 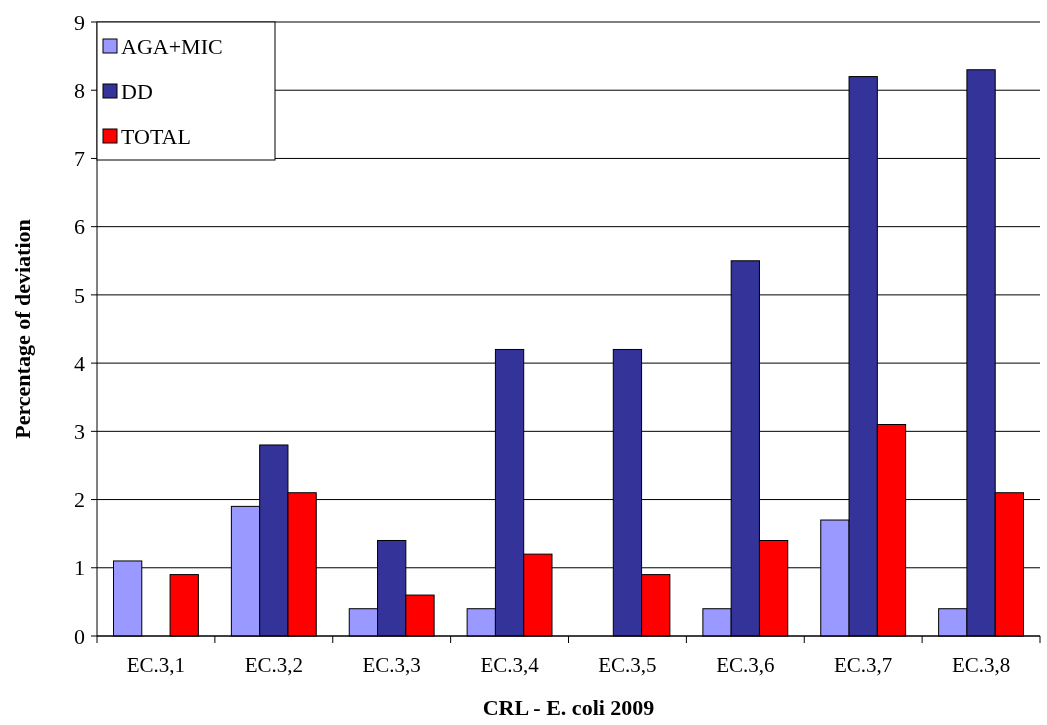 What do you see at coordinates (863, 665) in the screenshot?
I see `x-tick-label: EC.3,7` at bounding box center [863, 665].